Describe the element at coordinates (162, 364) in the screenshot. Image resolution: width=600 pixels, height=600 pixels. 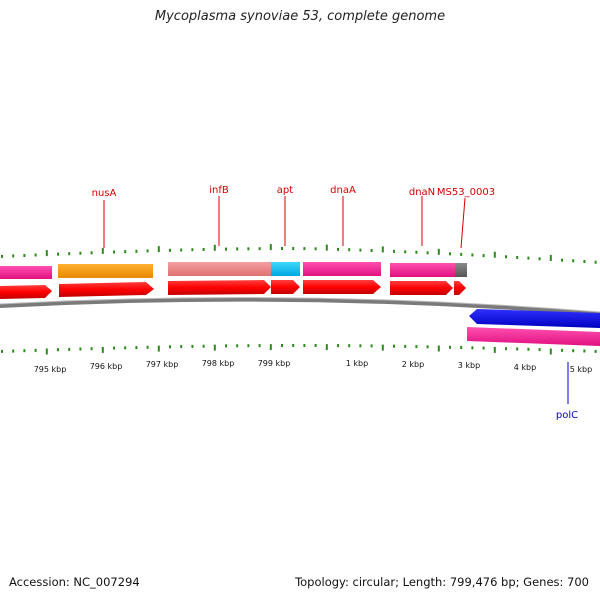
I see `position-label: 797 kbp` at that location.